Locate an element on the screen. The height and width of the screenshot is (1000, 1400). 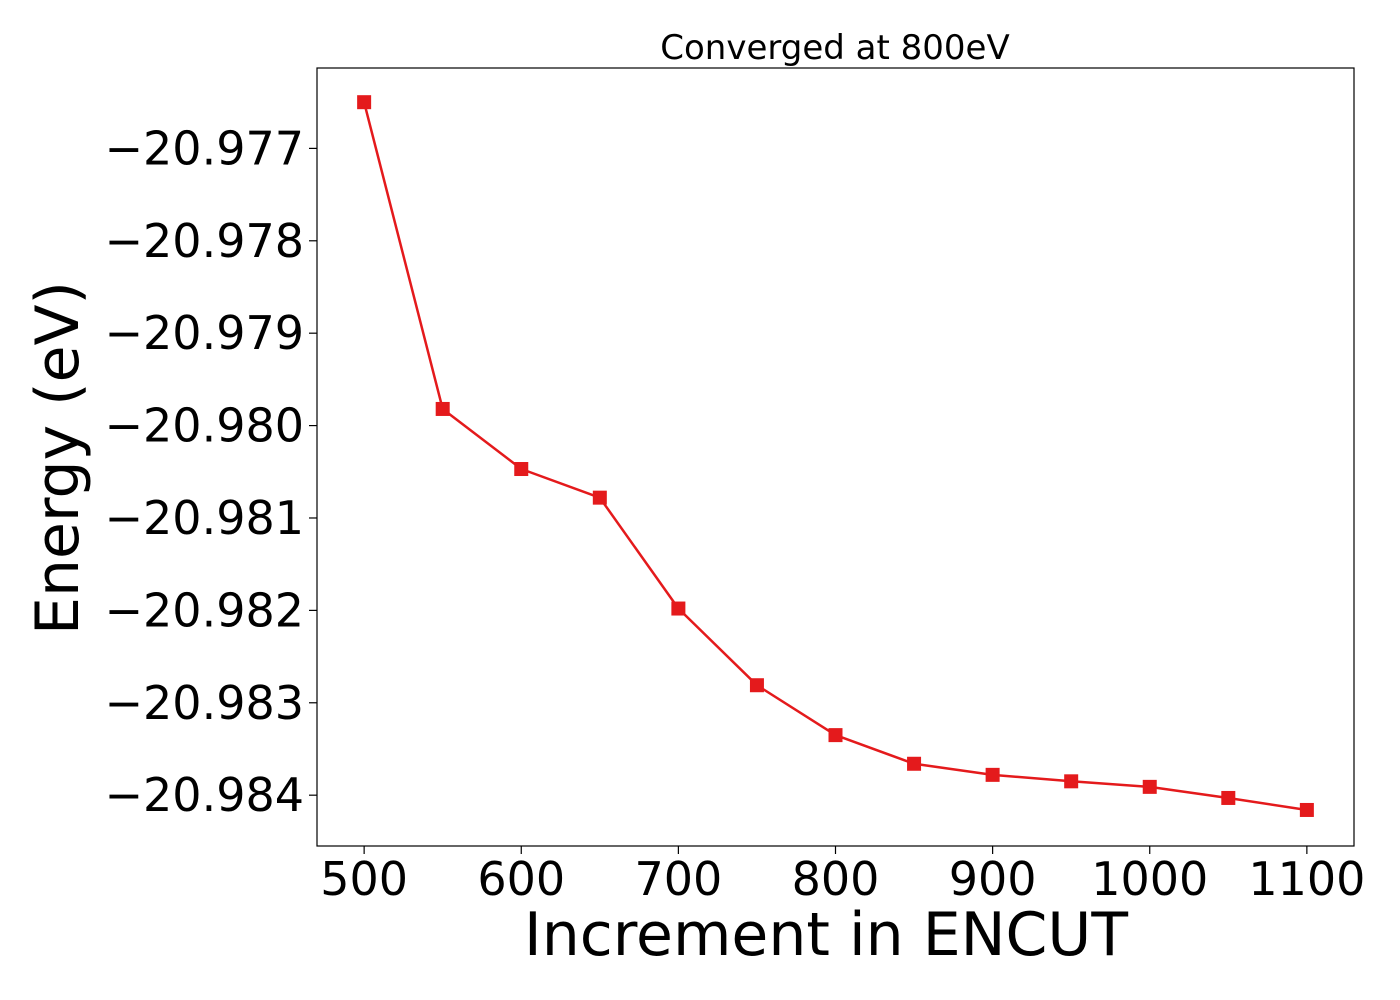
x-tick-label: 800 is located at coordinates (836, 879).